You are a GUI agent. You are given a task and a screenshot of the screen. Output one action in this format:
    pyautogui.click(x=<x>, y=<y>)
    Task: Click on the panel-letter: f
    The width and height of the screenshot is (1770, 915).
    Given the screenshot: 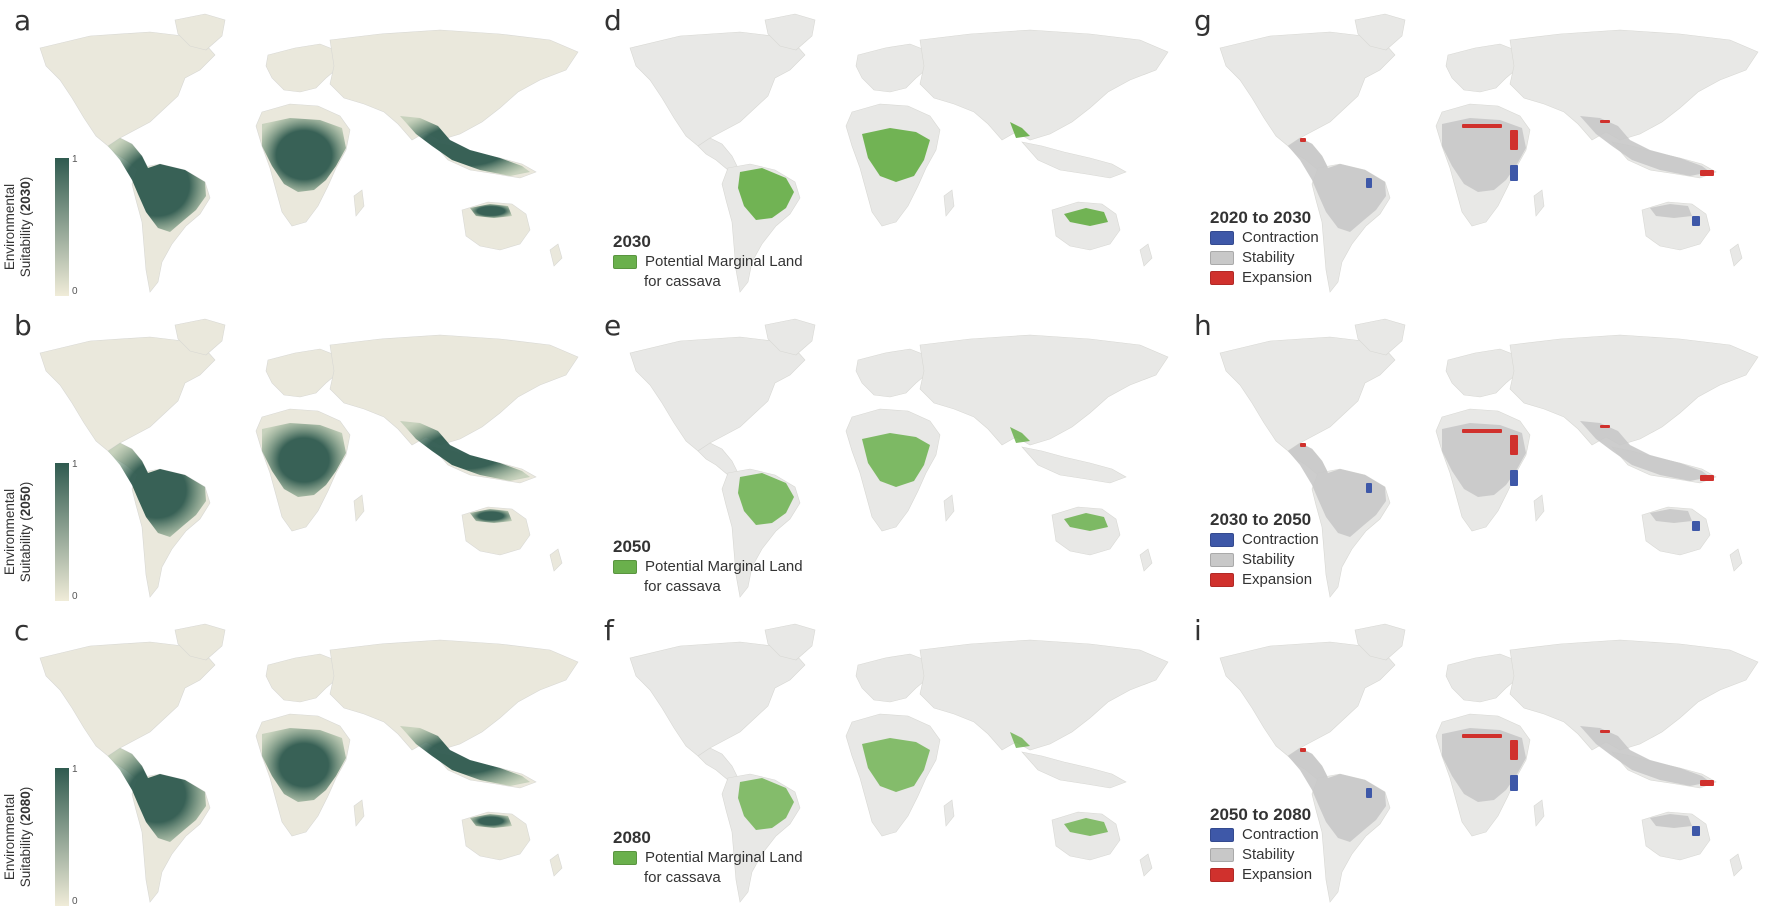 What is the action you would take?
    pyautogui.click(x=609, y=630)
    